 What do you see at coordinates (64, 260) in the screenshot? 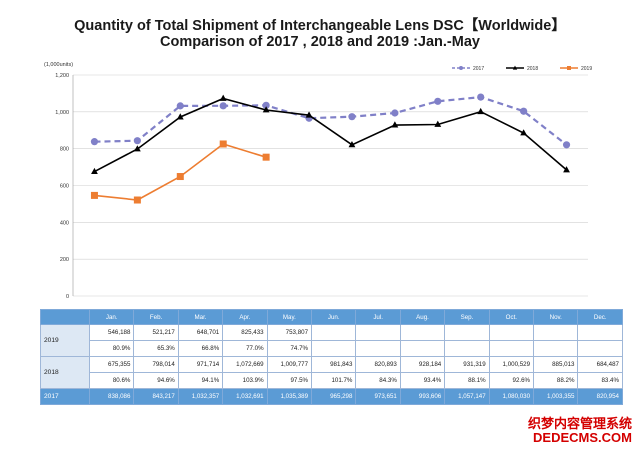
I see `y-tick-label: 200` at bounding box center [64, 260].